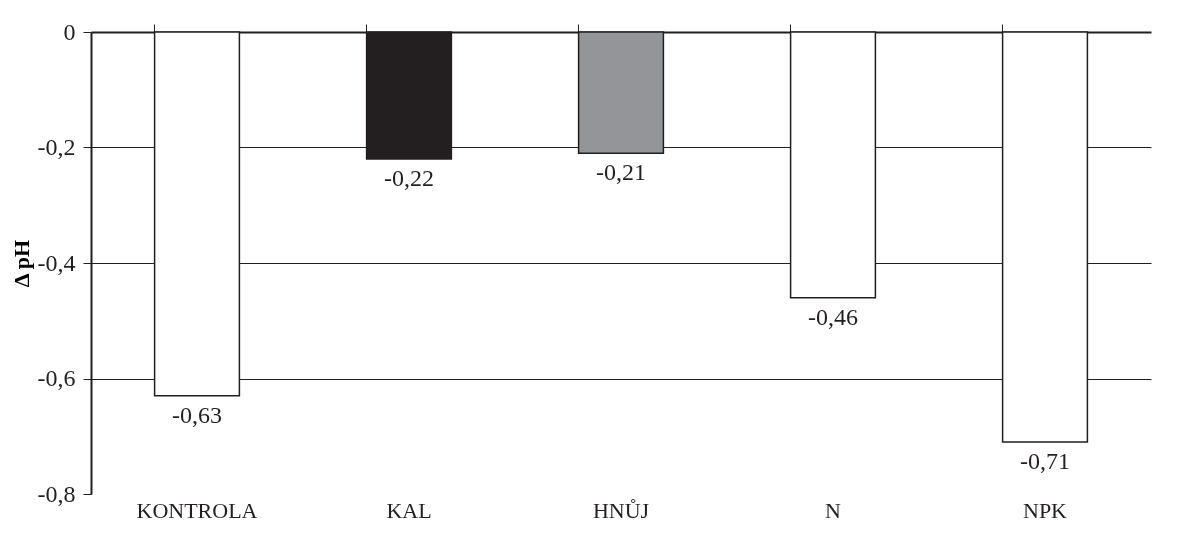 The image size is (1184, 541). Describe the element at coordinates (621, 172) in the screenshot. I see `data-label: -0,21` at that location.